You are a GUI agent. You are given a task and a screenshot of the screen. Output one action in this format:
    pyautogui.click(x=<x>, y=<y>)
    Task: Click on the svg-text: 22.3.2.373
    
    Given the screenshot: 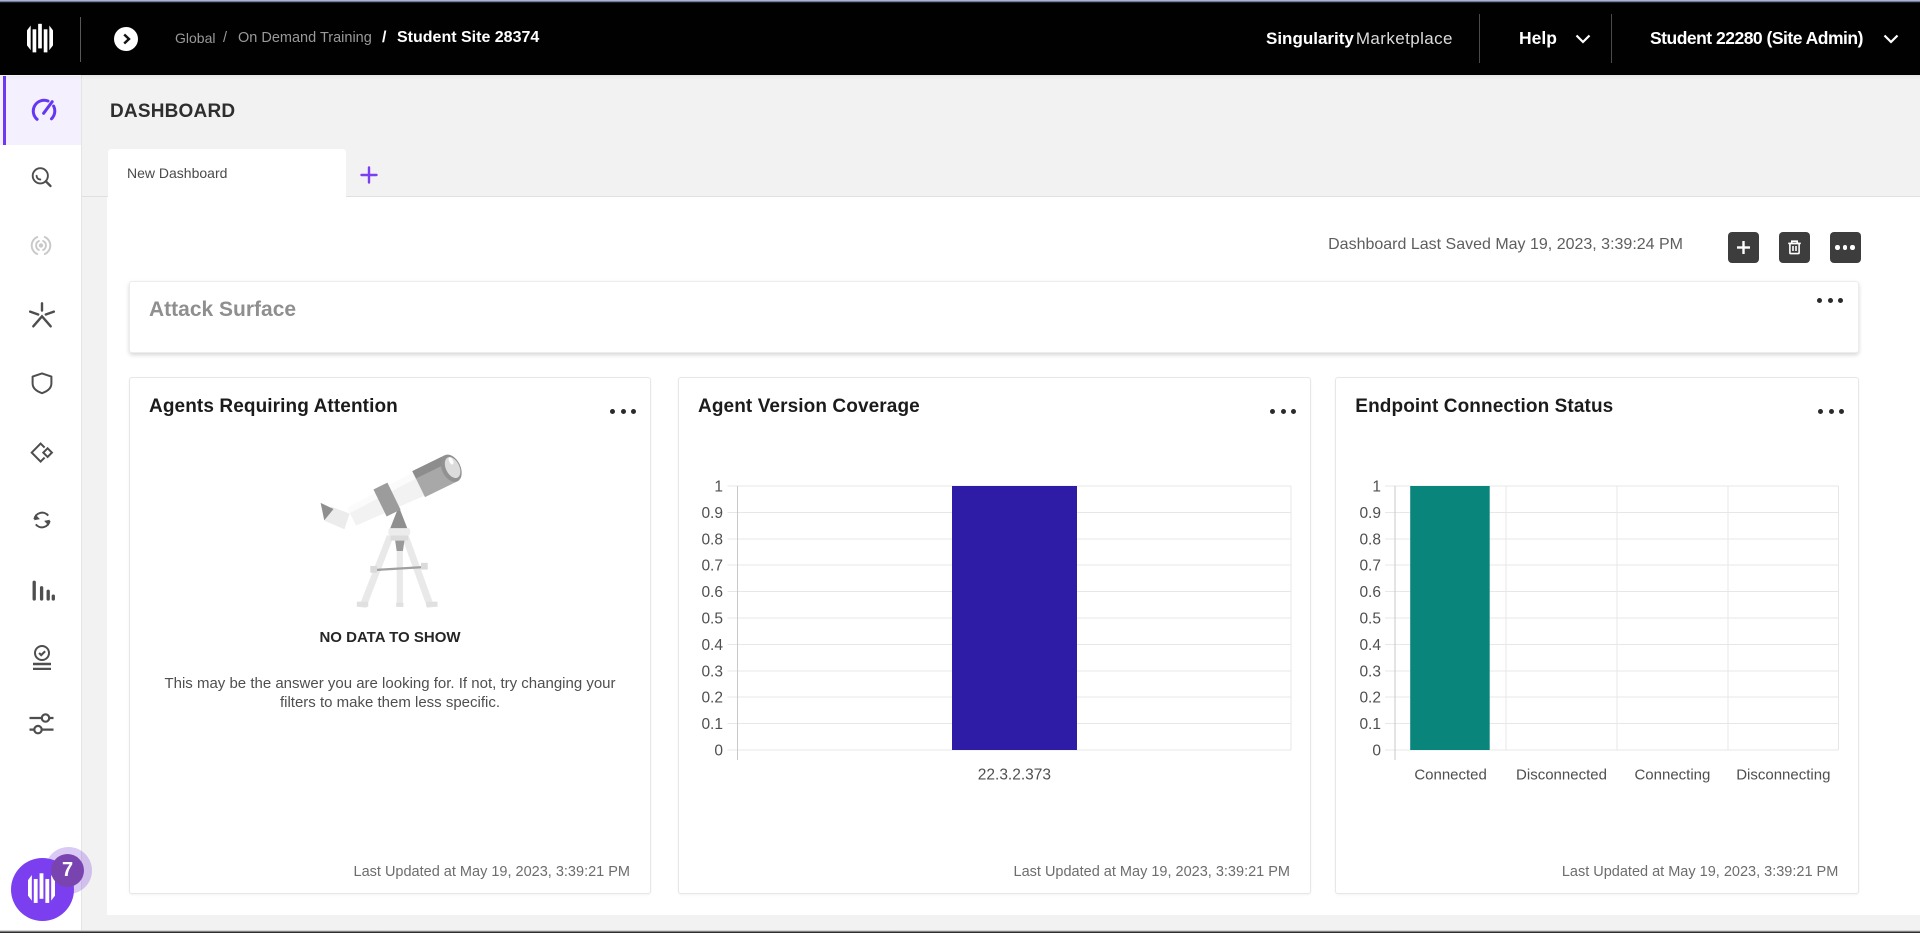 What is the action you would take?
    pyautogui.click(x=1014, y=775)
    